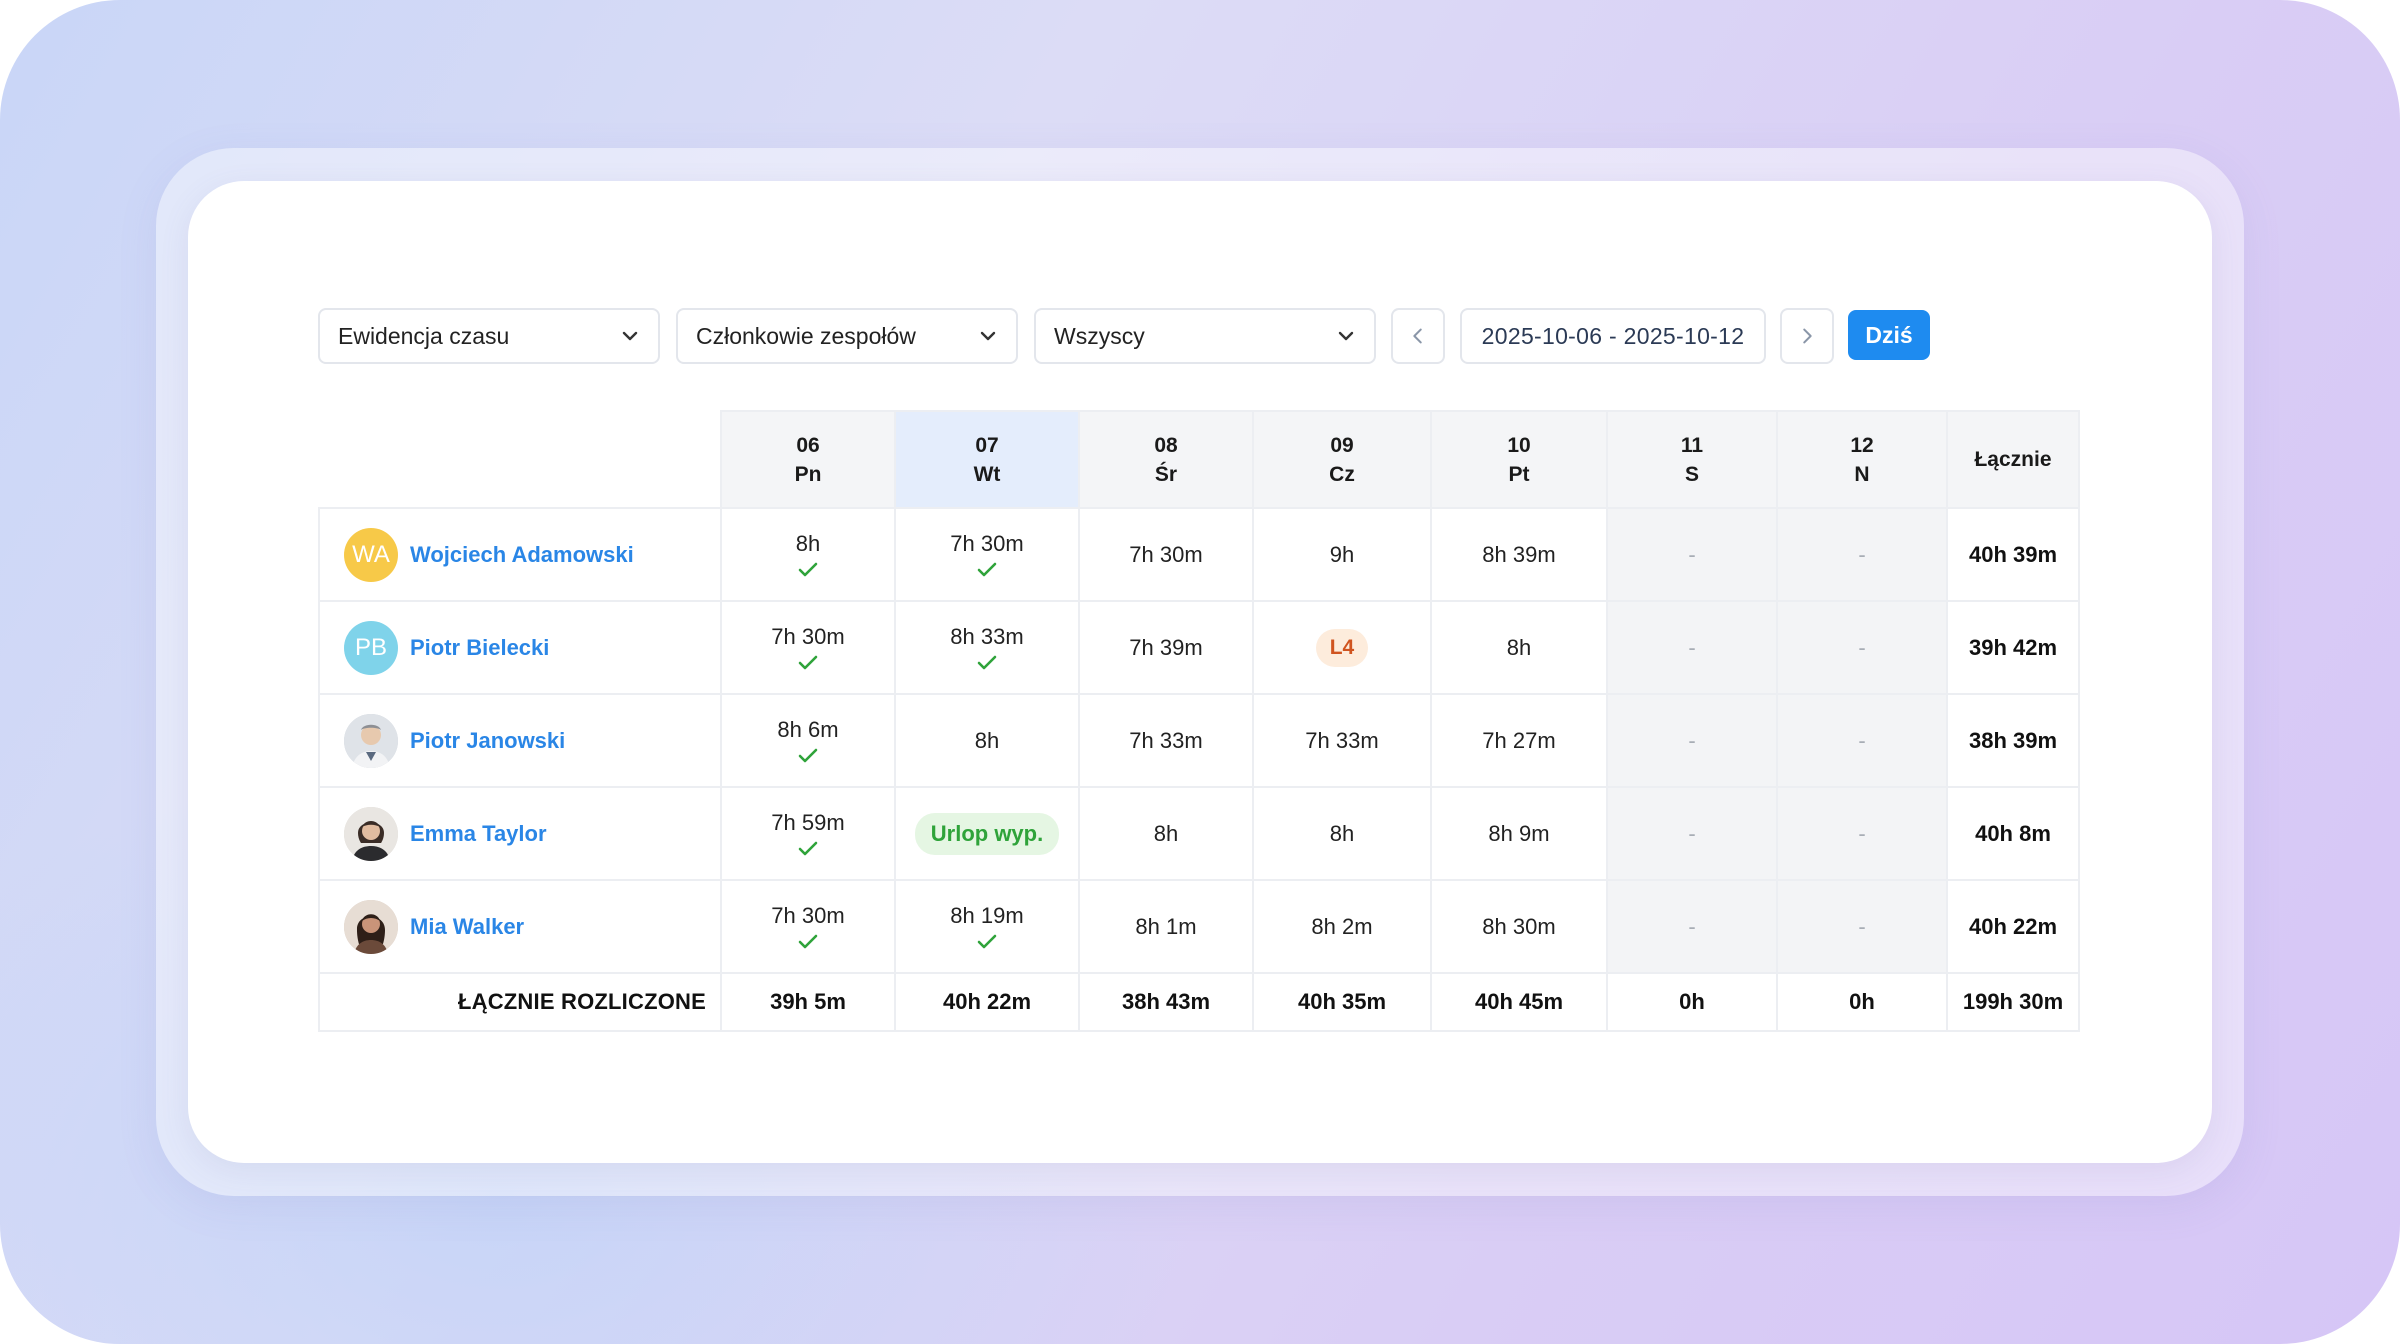  Describe the element at coordinates (424, 335) in the screenshot. I see `view-select-value: Ewidencja czasu` at that location.